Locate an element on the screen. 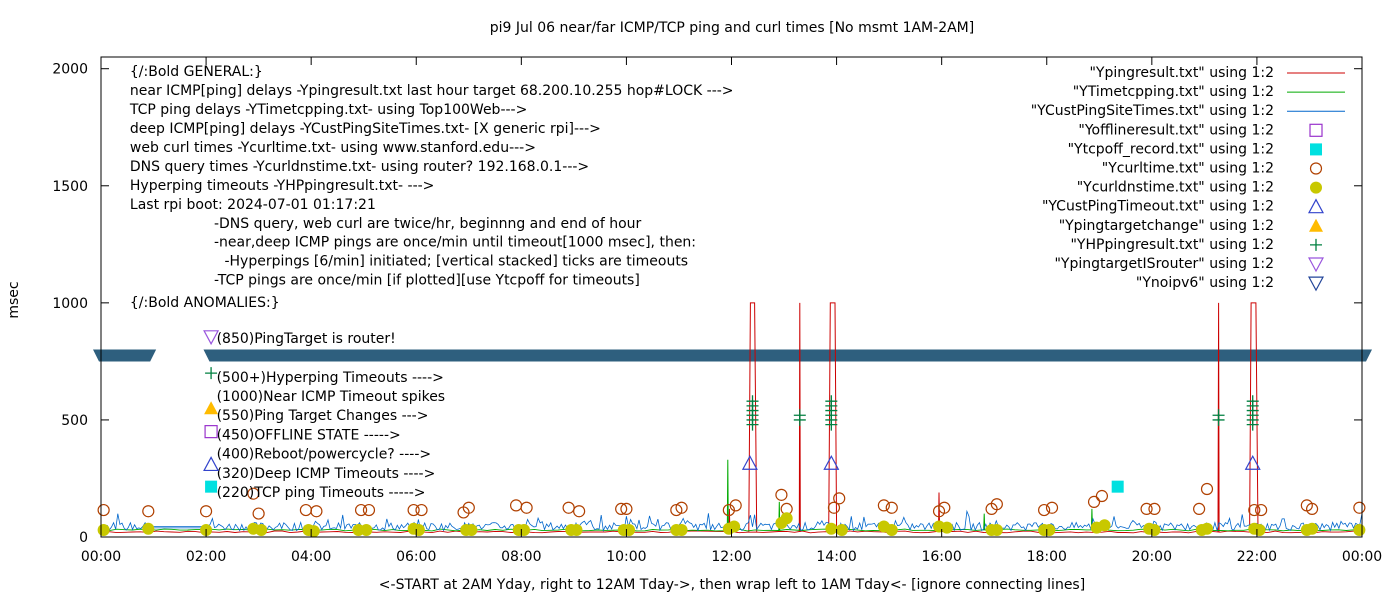 This screenshot has width=1400, height=600. x-tick-label-6: 12:00 is located at coordinates (731, 557).